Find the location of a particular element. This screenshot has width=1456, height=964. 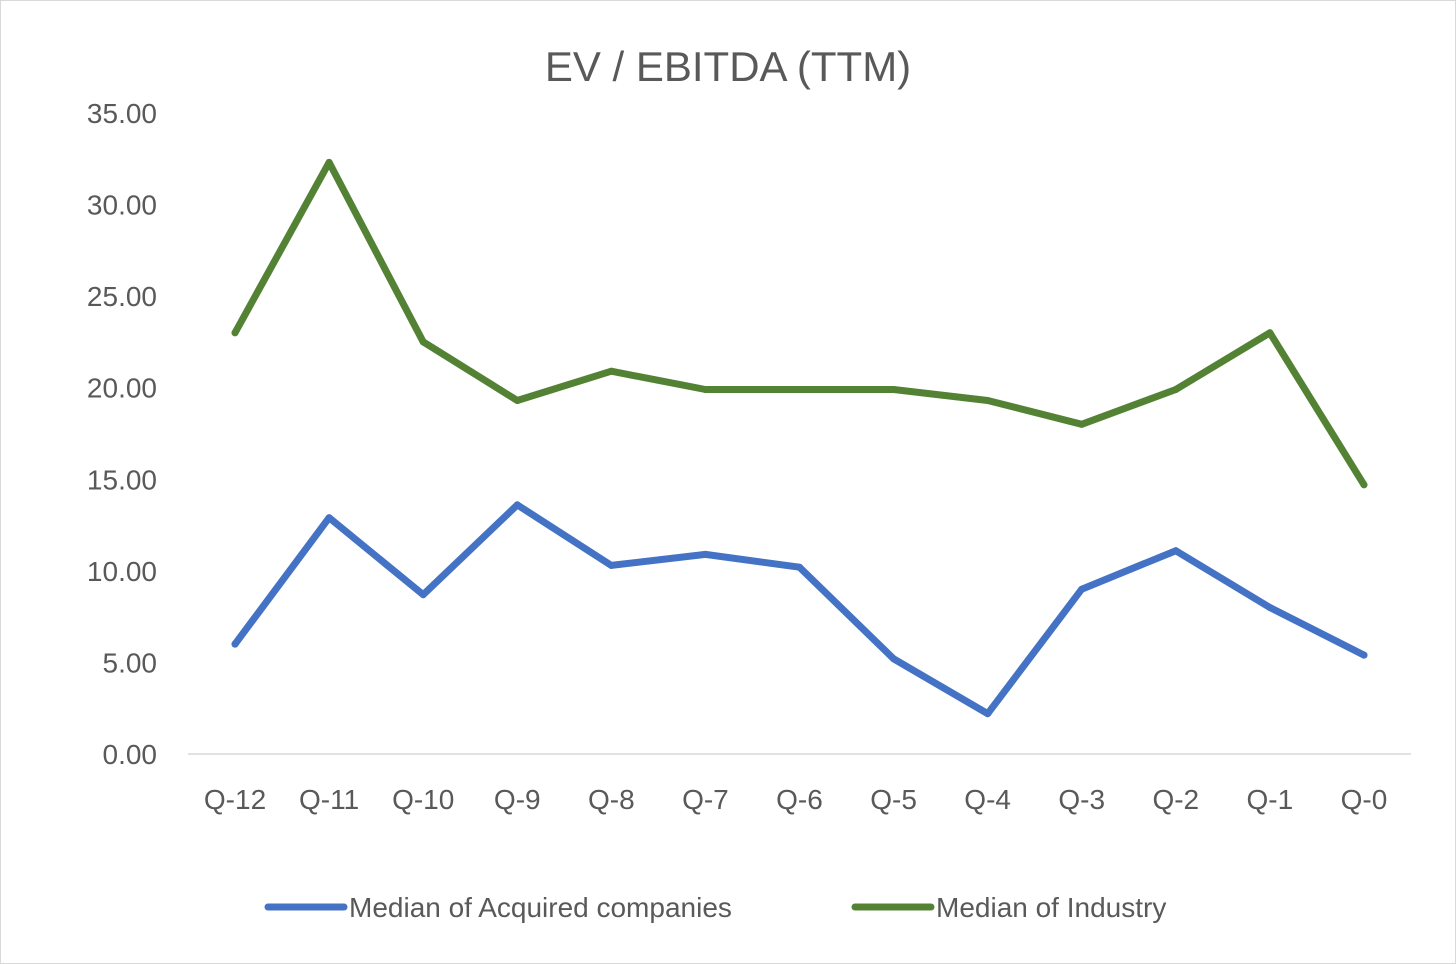

x-tick-label: Q-8 is located at coordinates (611, 799).